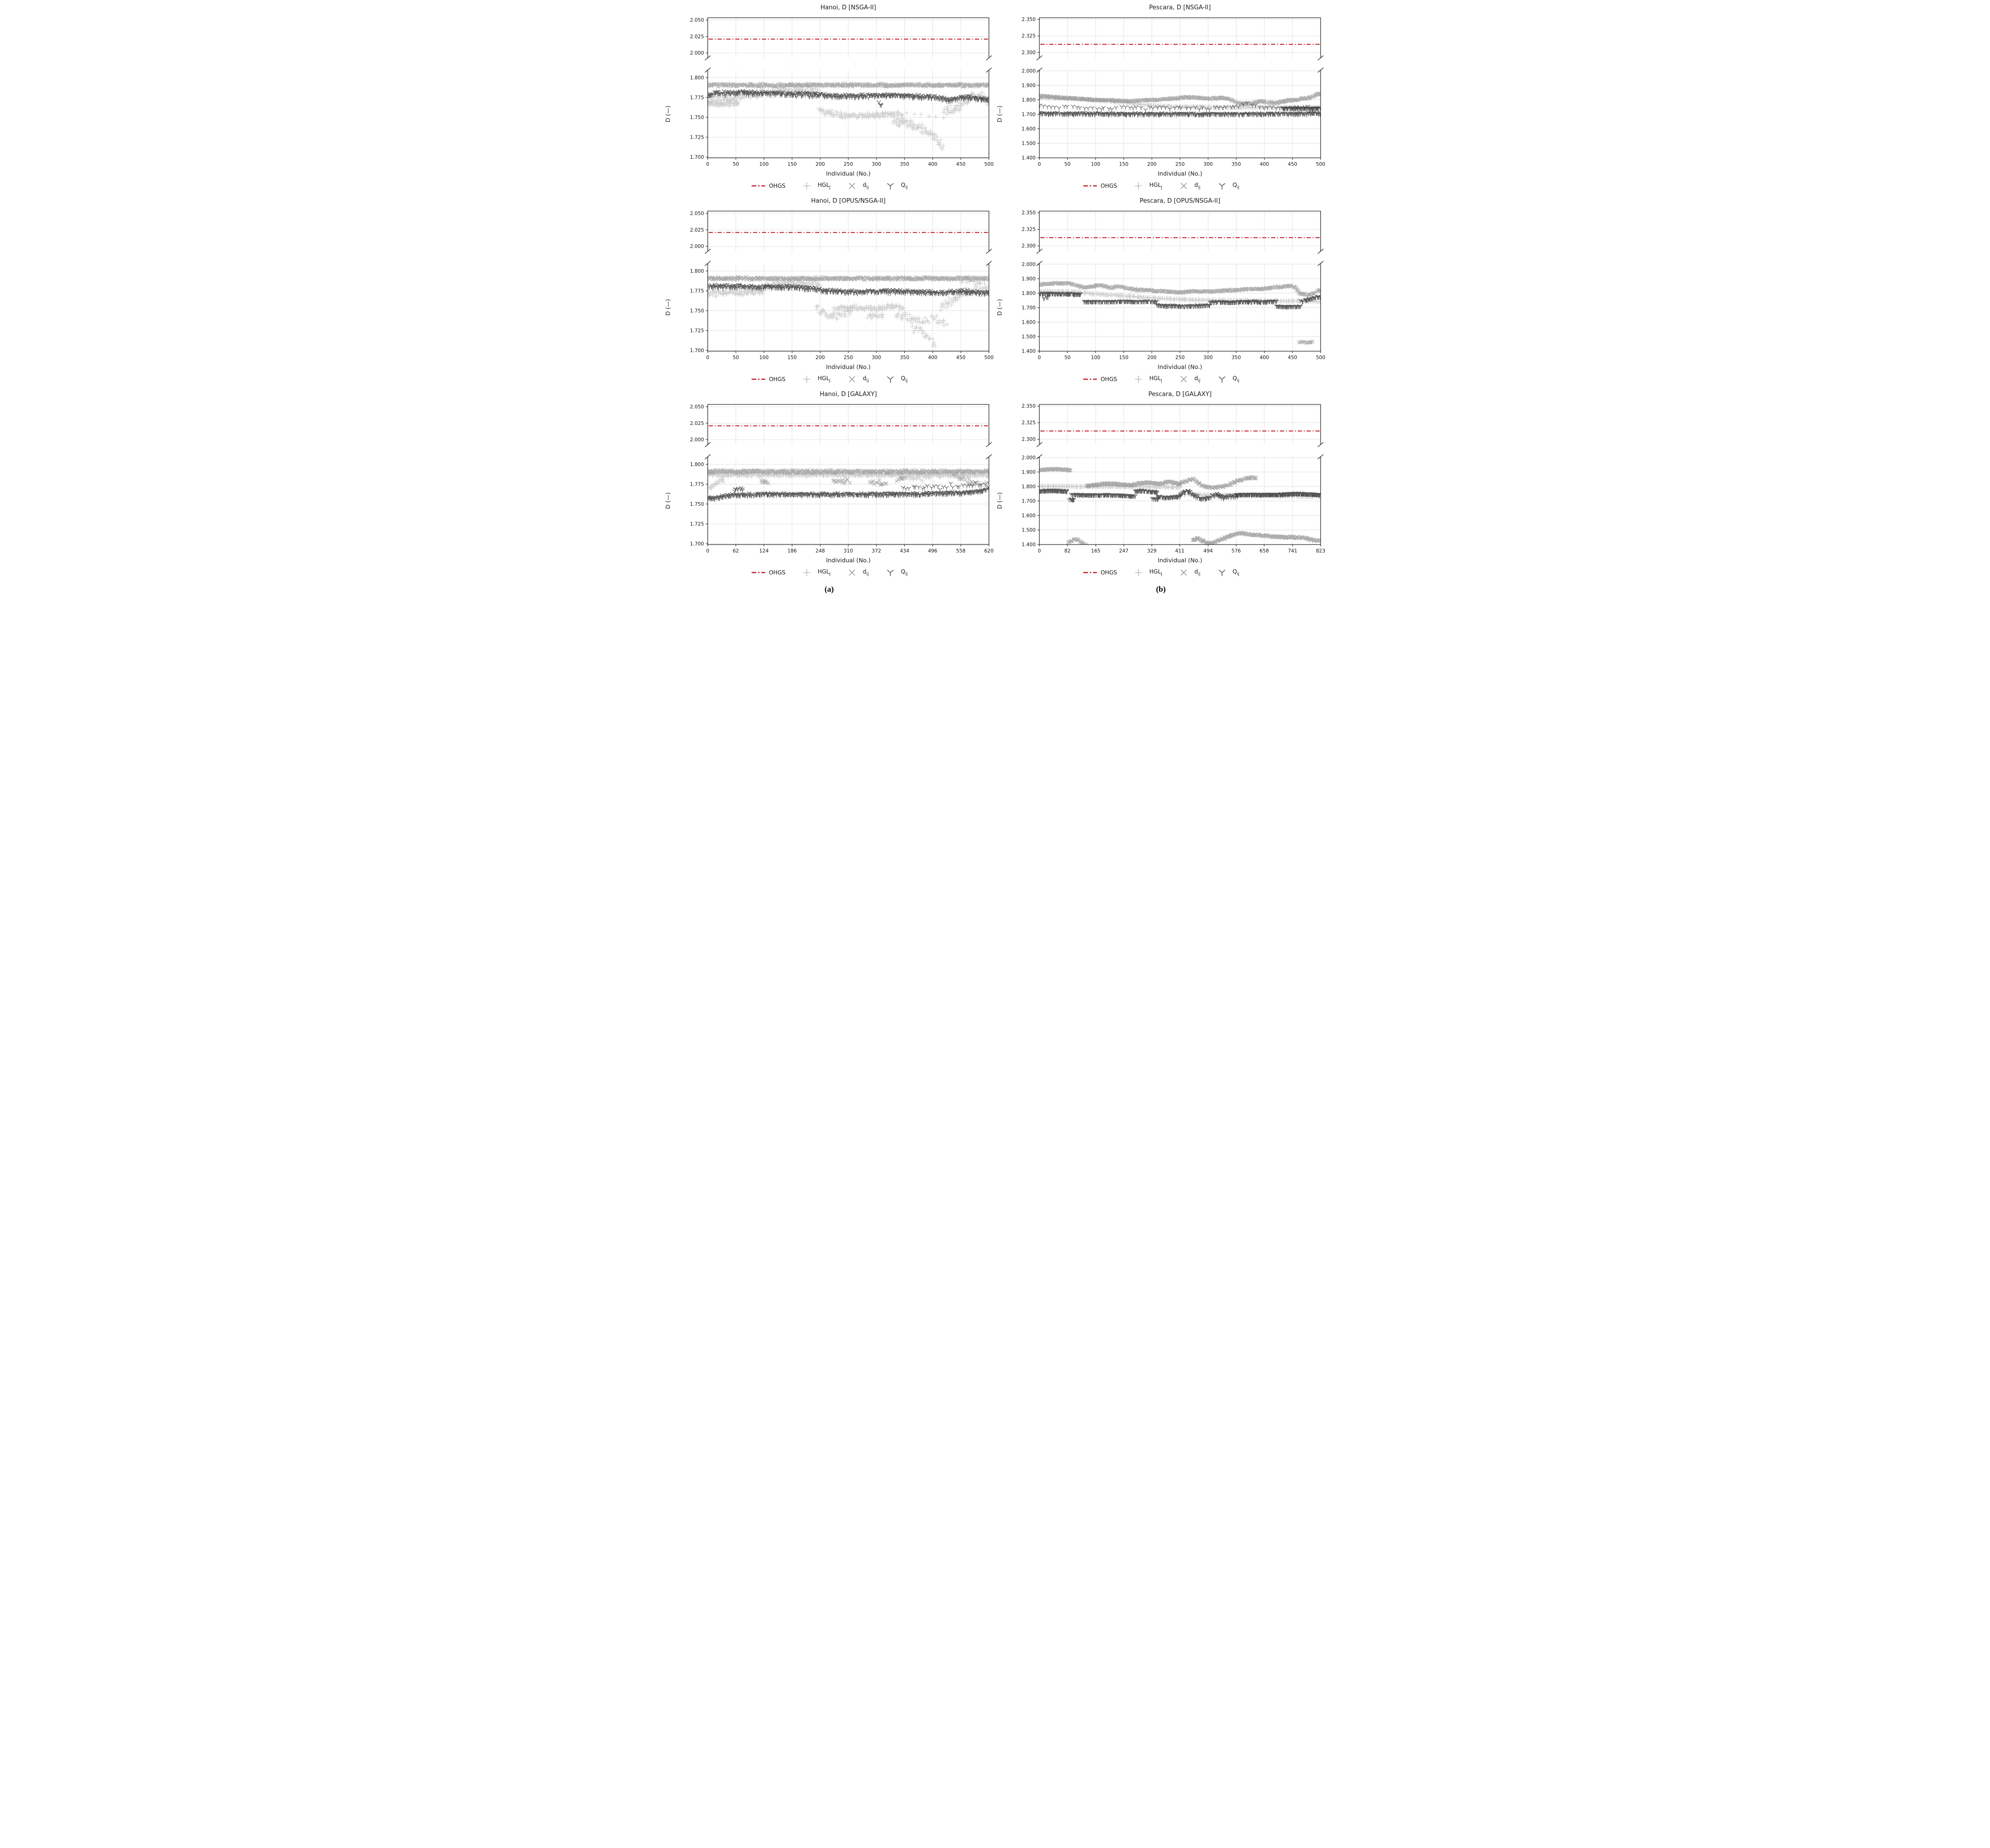  What do you see at coordinates (848, 7) in the screenshot?
I see `chart-title: Hanoi, D [NSGA-II]` at bounding box center [848, 7].